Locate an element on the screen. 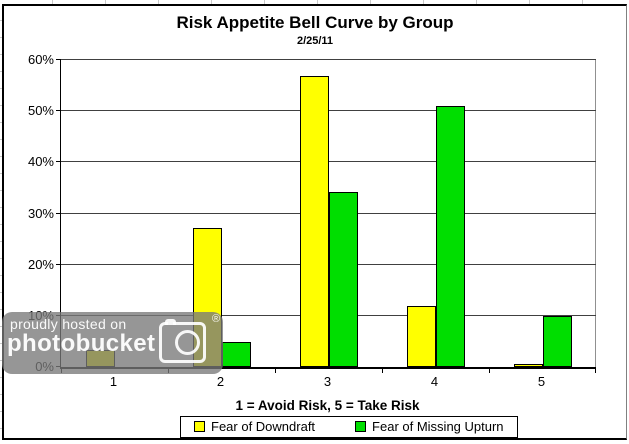 This screenshot has height=444, width=629. camera-notch-icon is located at coordinates (170, 322).